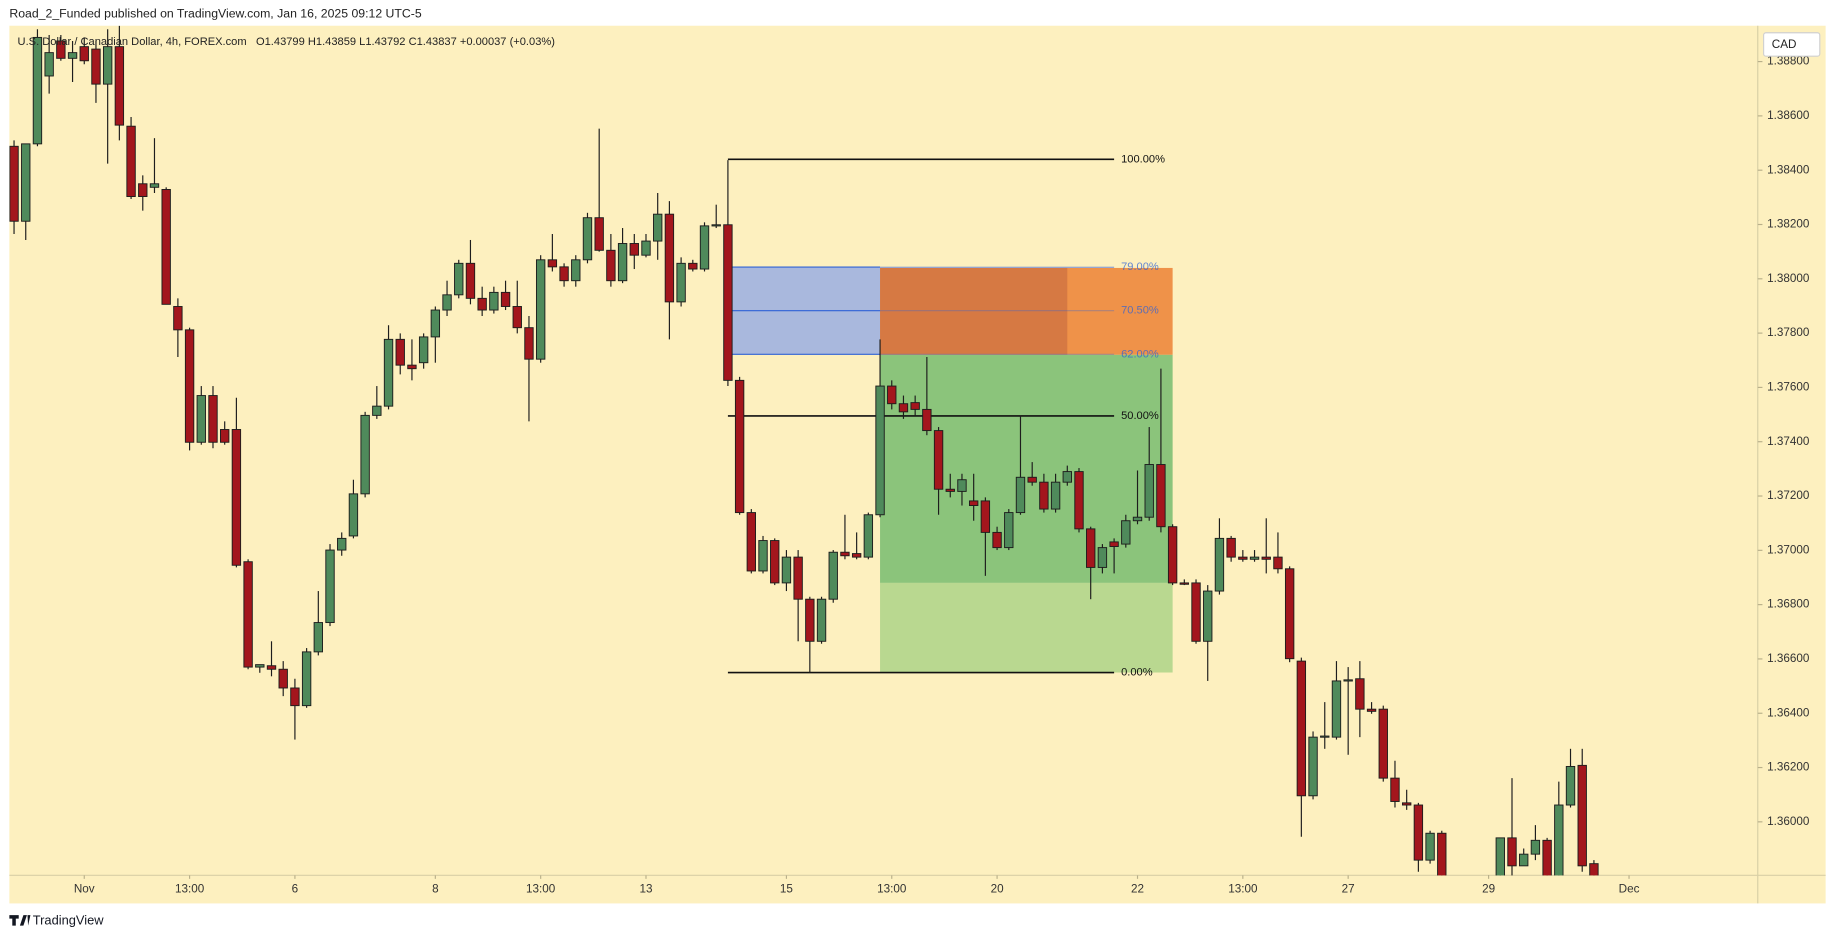 The height and width of the screenshot is (939, 1835). I want to click on open-profit-zone, so click(1026, 627).